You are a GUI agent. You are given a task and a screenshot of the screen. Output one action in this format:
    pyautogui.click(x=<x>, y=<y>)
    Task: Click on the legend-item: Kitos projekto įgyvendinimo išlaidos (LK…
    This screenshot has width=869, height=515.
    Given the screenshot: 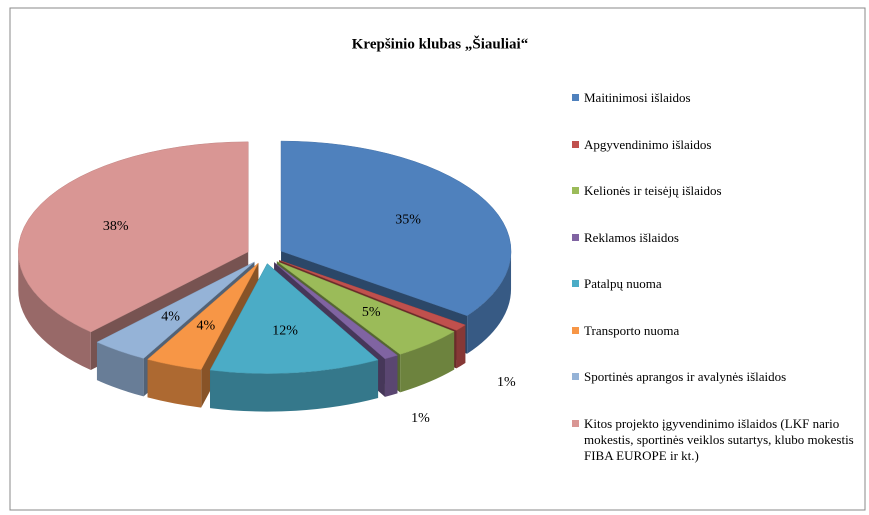 What is the action you would take?
    pyautogui.click(x=714, y=440)
    